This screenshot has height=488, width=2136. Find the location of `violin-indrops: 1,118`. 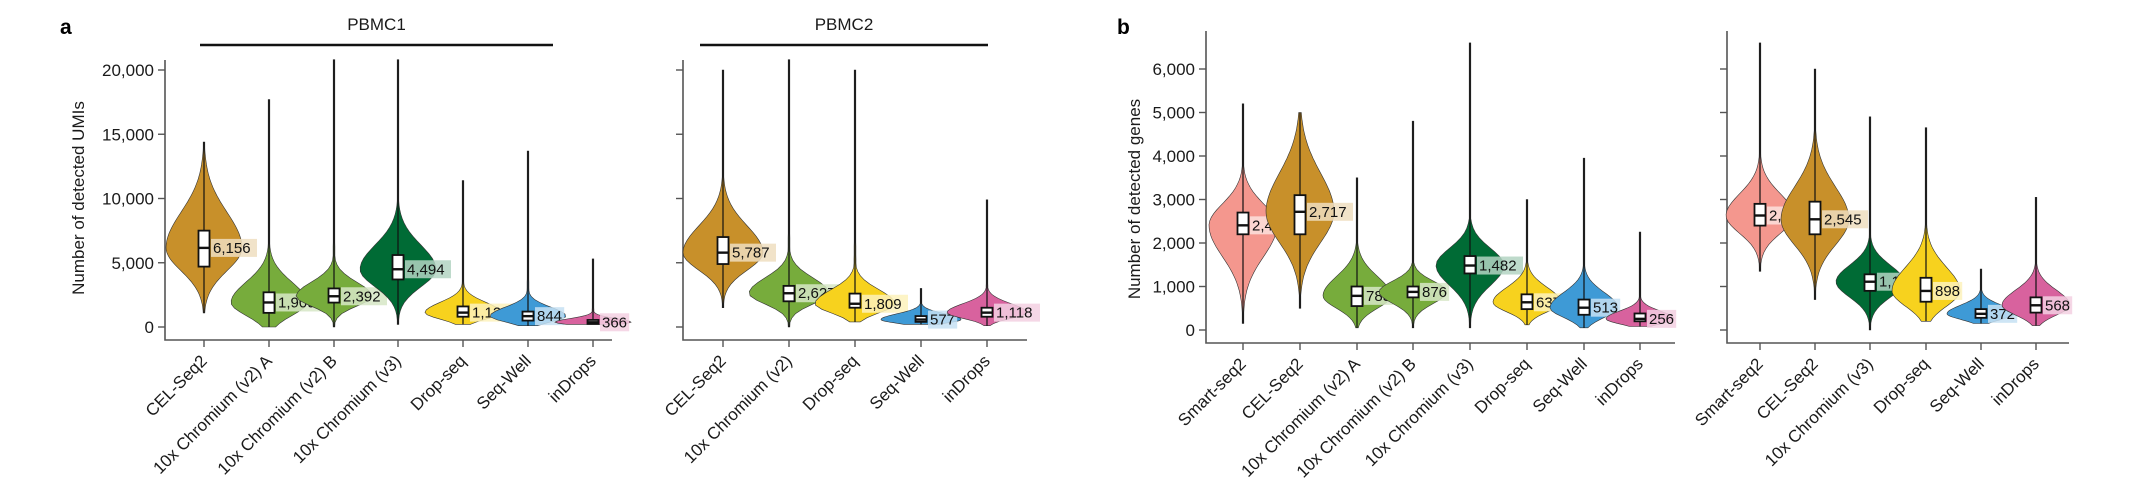

violin-indrops: 1,118 is located at coordinates (993, 262).